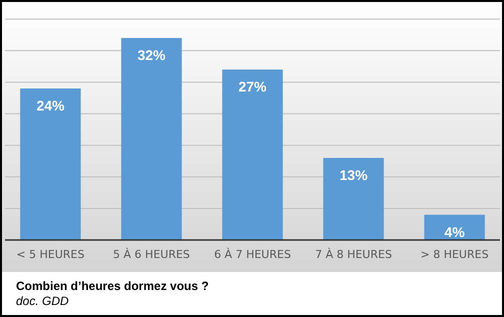 Image resolution: width=504 pixels, height=317 pixels. I want to click on data-label: 32%, so click(151, 55).